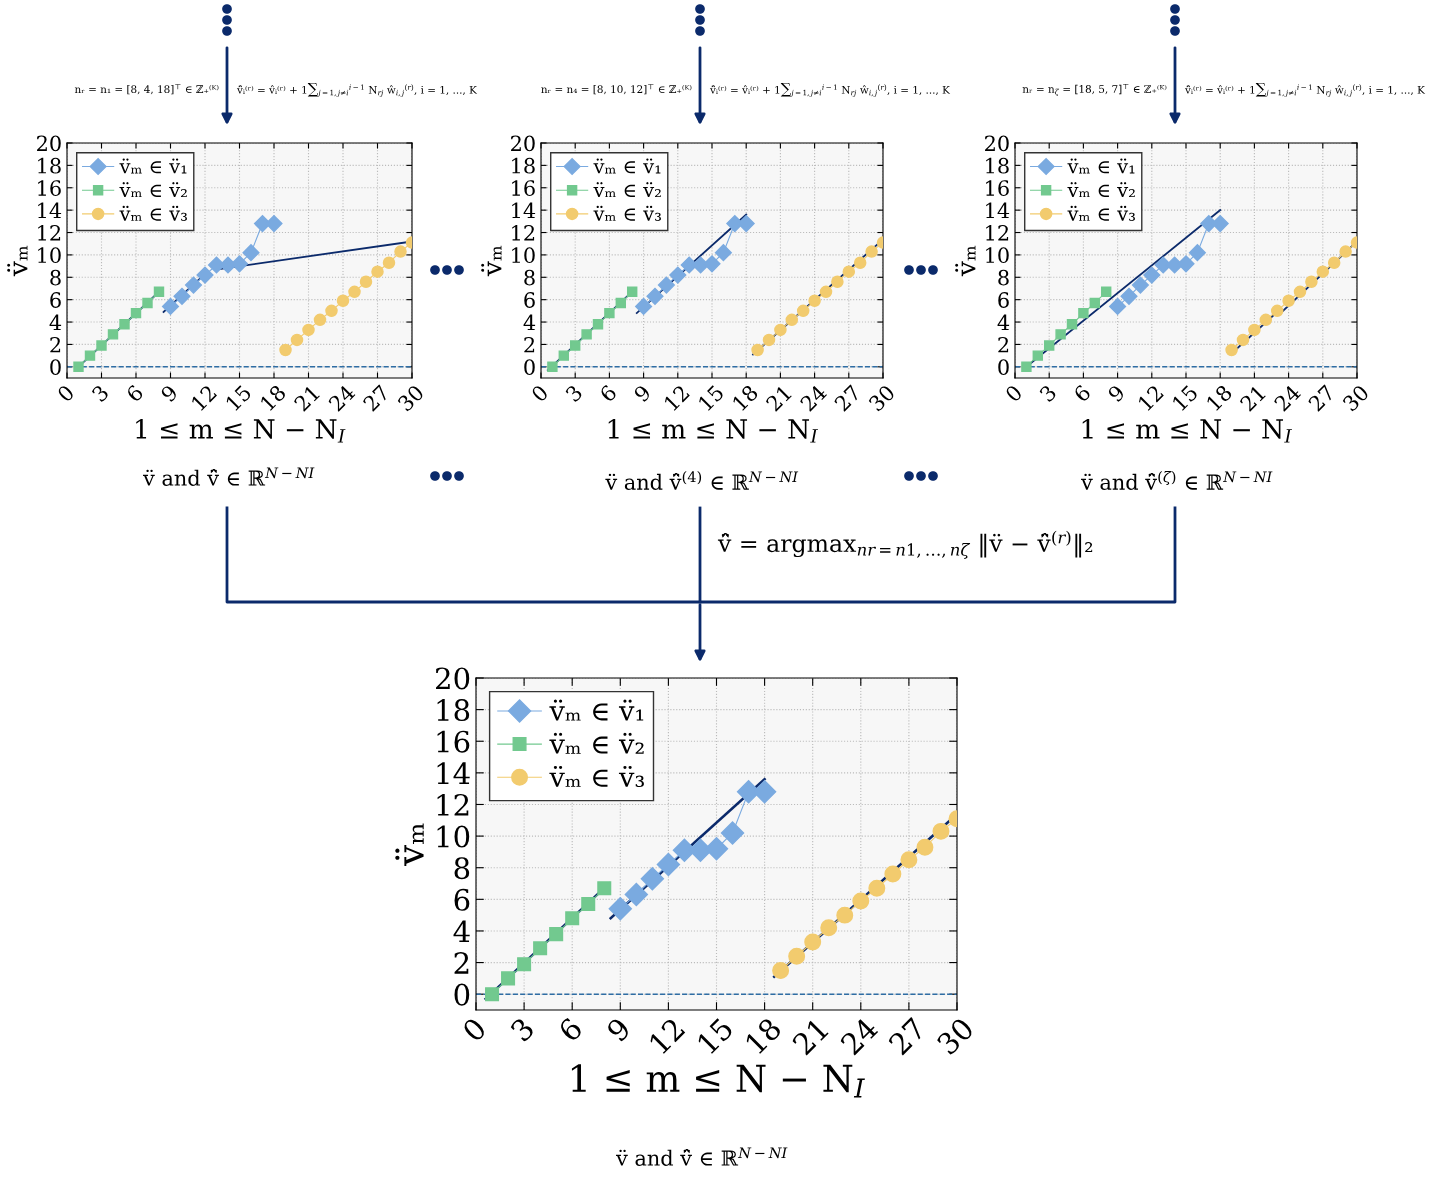 The image size is (1432, 1177). I want to click on y-tick-label: 4, so click(461, 931).